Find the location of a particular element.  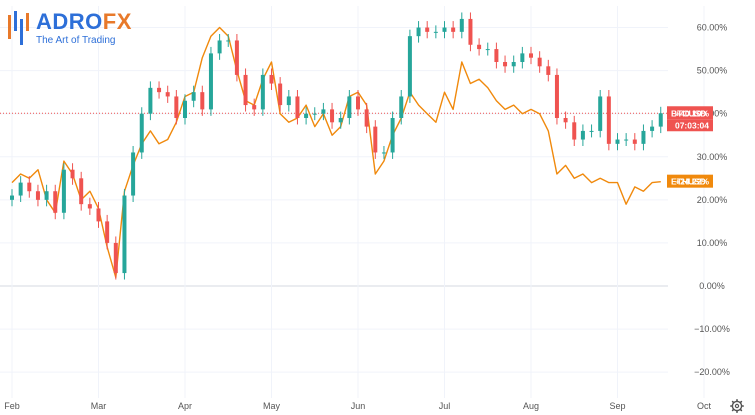

y-tick-label: 50.00% is located at coordinates (712, 71).